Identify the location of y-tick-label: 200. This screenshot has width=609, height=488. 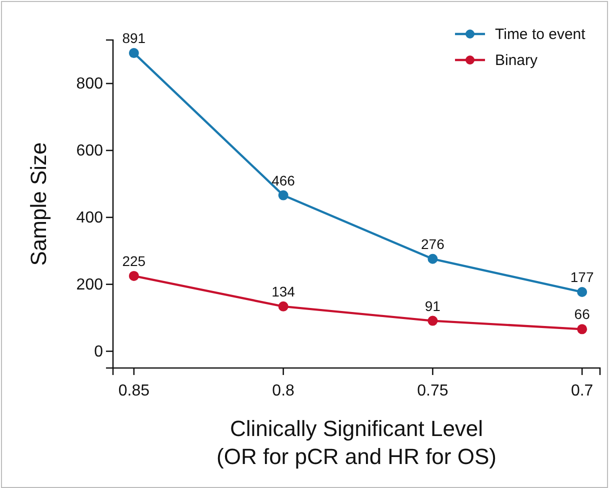
(90, 285).